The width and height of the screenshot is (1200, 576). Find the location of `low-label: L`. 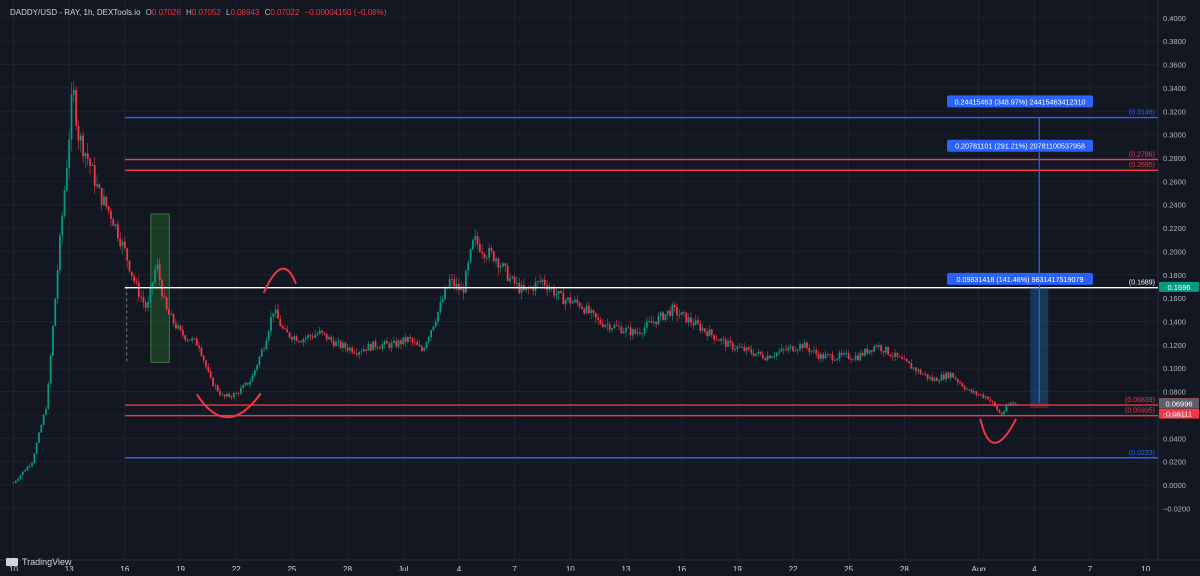

low-label: L is located at coordinates (228, 12).